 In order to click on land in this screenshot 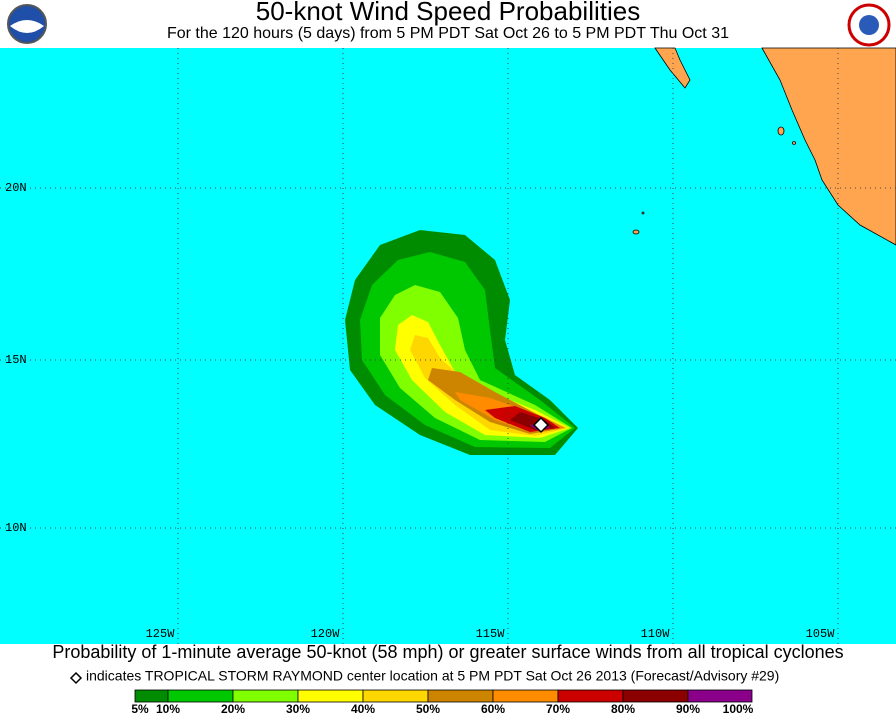, I will do `click(828, 146)`.